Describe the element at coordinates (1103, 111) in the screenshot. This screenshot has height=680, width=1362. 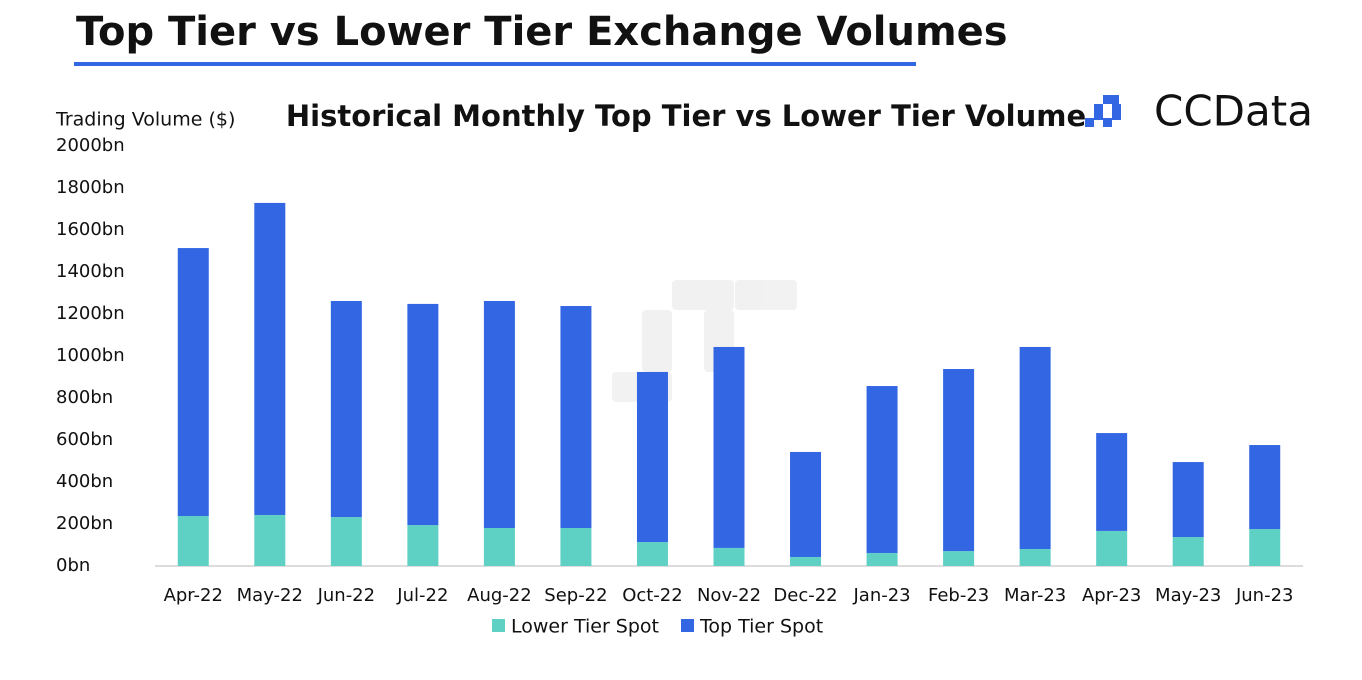
I see `brand-logo` at that location.